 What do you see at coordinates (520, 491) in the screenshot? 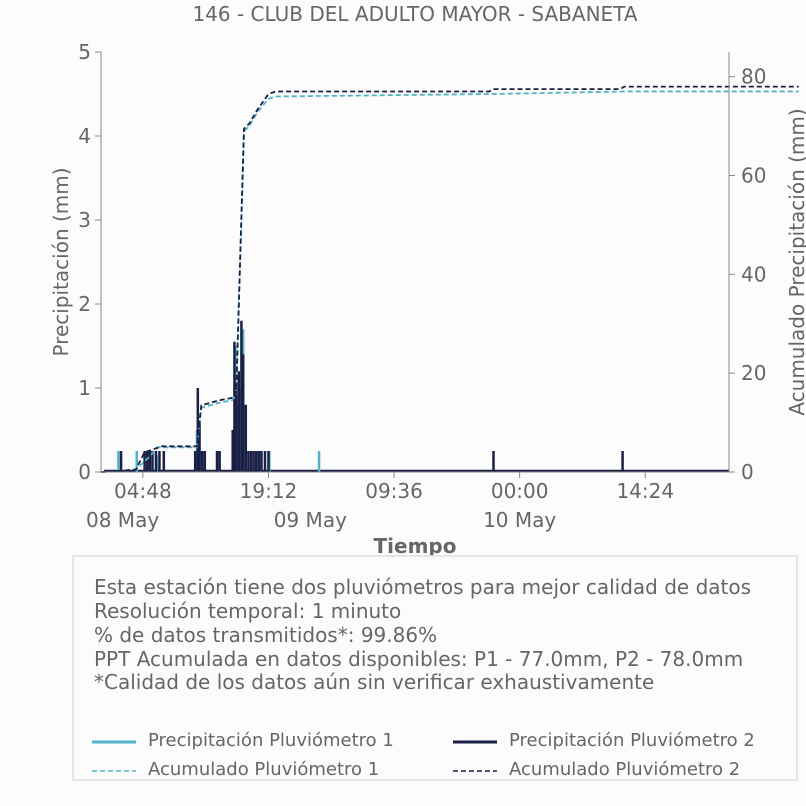
I see `x-tick-label-3: 00:00` at bounding box center [520, 491].